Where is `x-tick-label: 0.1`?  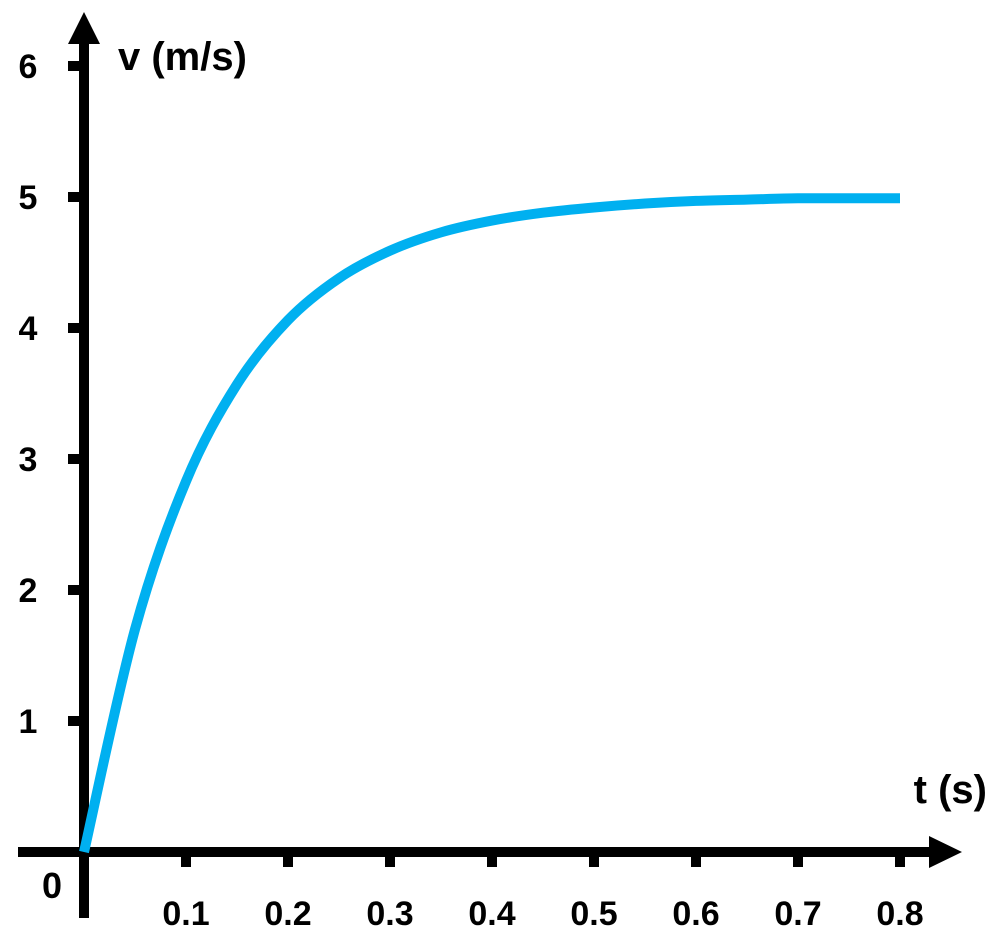
x-tick-label: 0.1 is located at coordinates (185, 914).